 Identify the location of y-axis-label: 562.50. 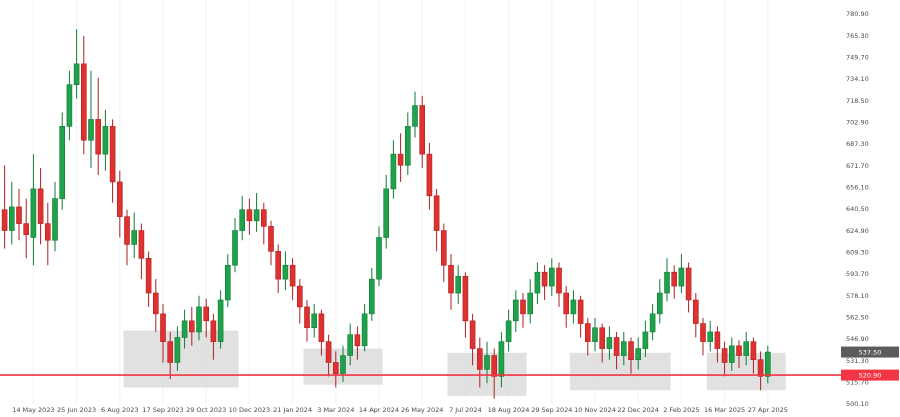
(857, 318).